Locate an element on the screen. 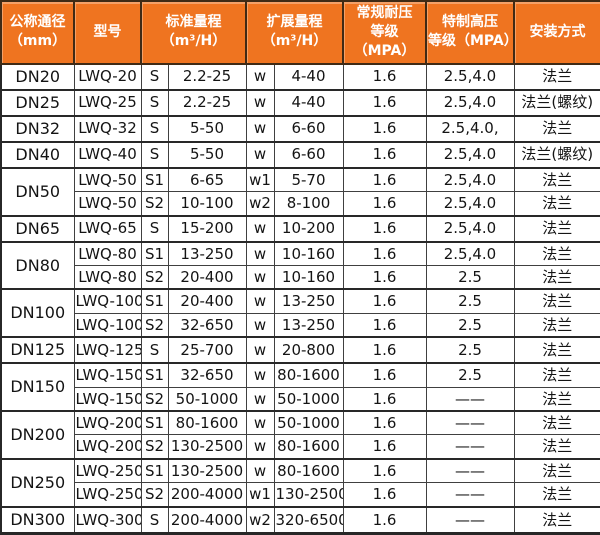  ext-range-cell: 130-2500 is located at coordinates (308, 495).